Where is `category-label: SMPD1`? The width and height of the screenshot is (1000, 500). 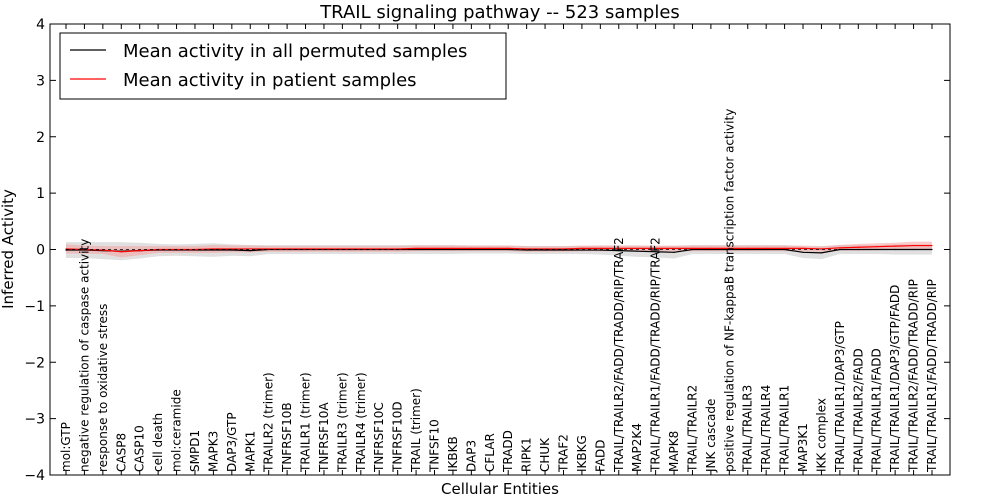
category-label: SMPD1 is located at coordinates (195, 451).